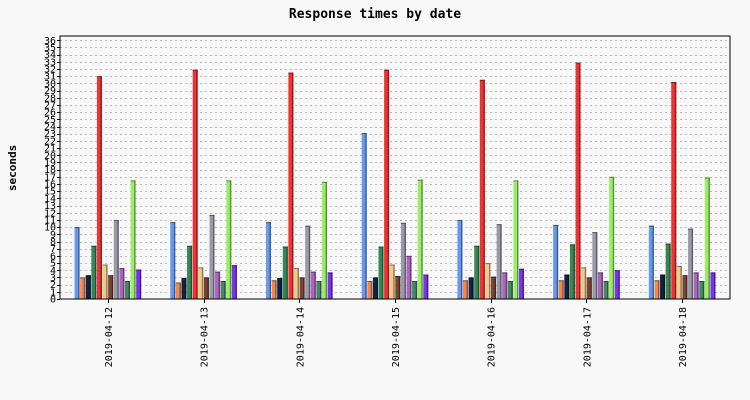 The image size is (750, 400). I want to click on y-tick-label: 26, so click(50, 113).